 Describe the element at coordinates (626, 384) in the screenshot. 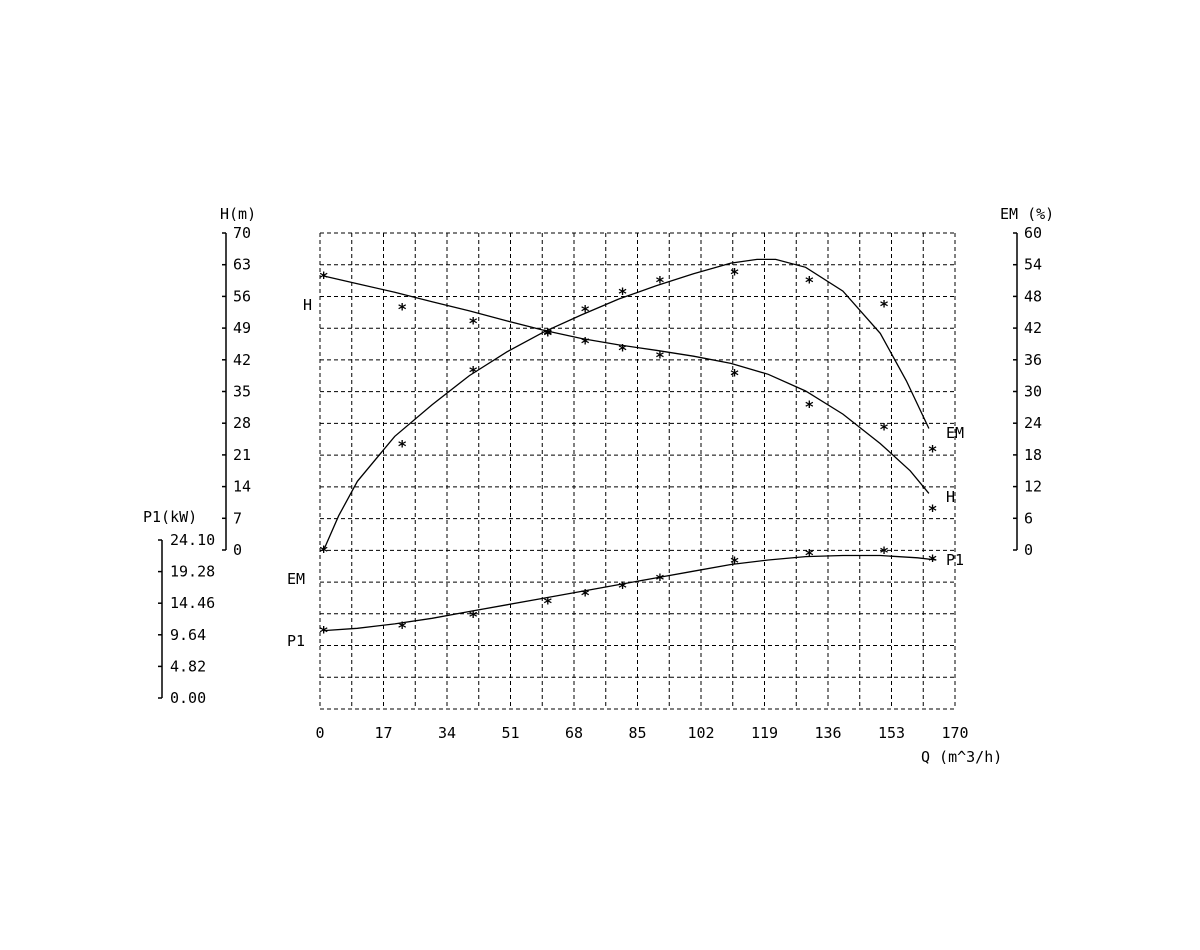

I see `h-curve` at that location.